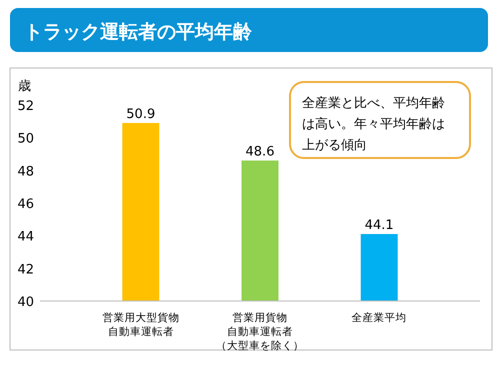  Describe the element at coordinates (373, 124) in the screenshot. I see `annotation: 全産業と比べ、平均年齢は高い。年々平均年齢は上がる傾向` at that location.